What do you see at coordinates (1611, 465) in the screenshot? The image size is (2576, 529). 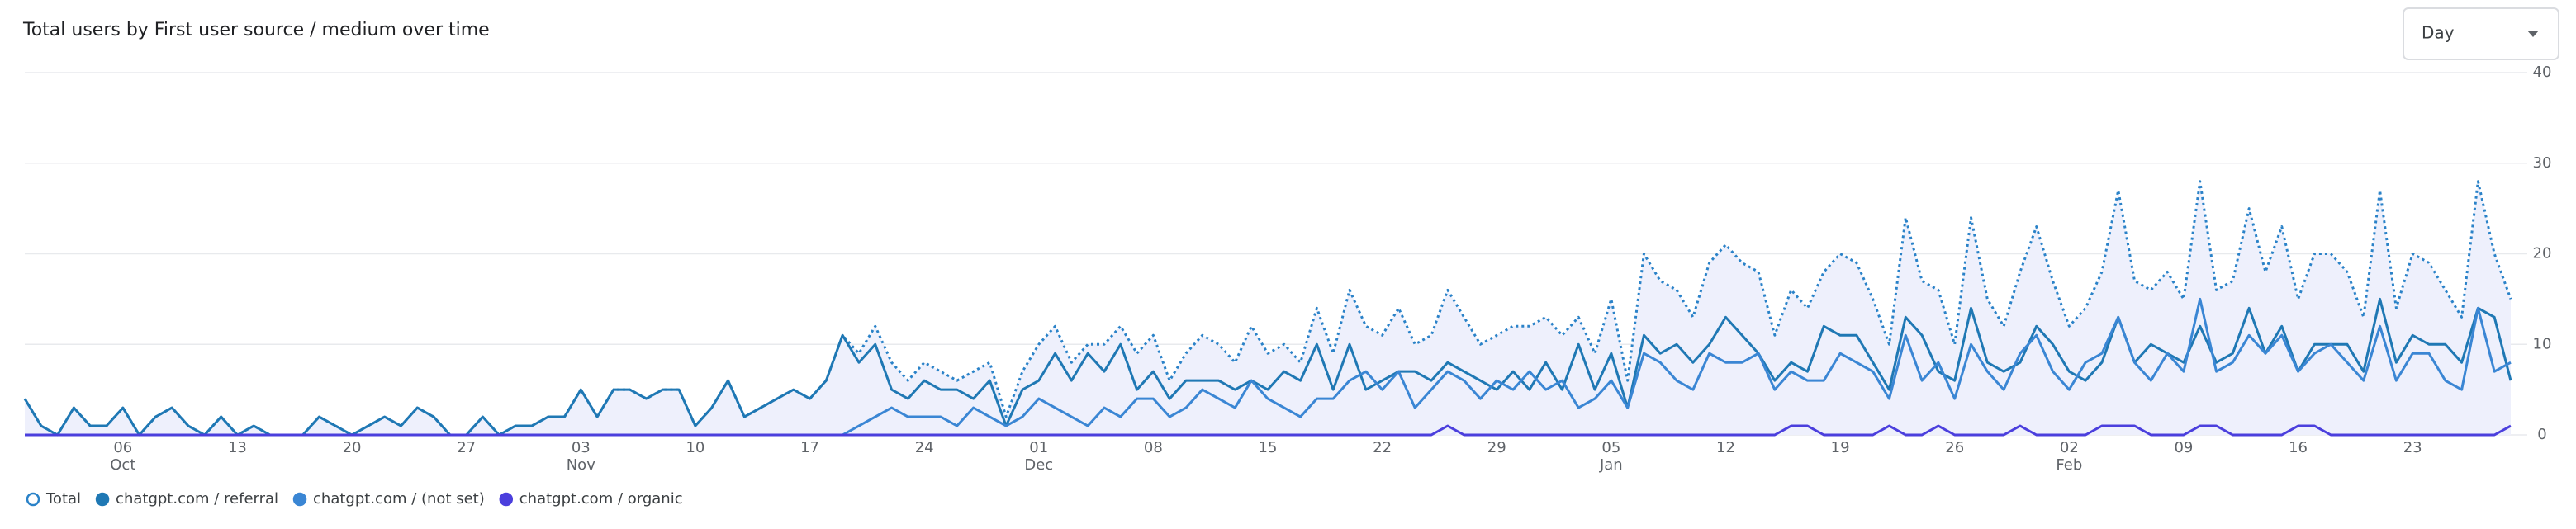 I see `x-month-label: Jan` at bounding box center [1611, 465].